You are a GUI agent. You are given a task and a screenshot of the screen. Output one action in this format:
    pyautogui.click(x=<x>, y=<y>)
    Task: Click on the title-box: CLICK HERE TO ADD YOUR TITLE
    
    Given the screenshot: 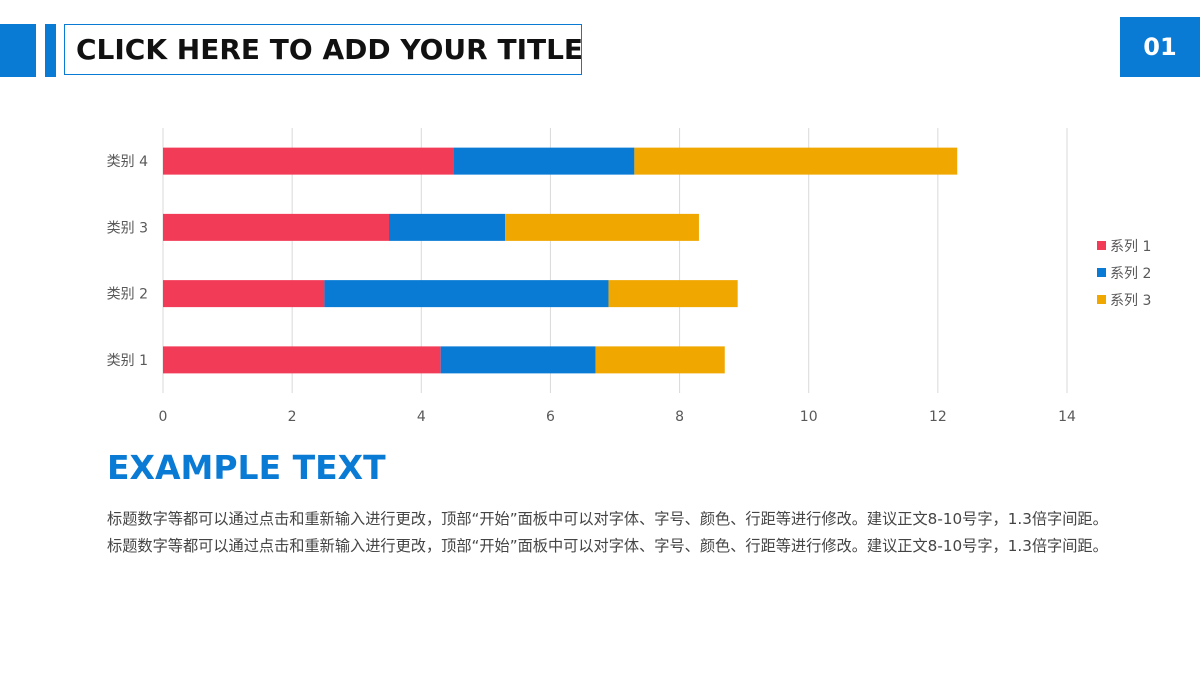 What is the action you would take?
    pyautogui.click(x=324, y=49)
    